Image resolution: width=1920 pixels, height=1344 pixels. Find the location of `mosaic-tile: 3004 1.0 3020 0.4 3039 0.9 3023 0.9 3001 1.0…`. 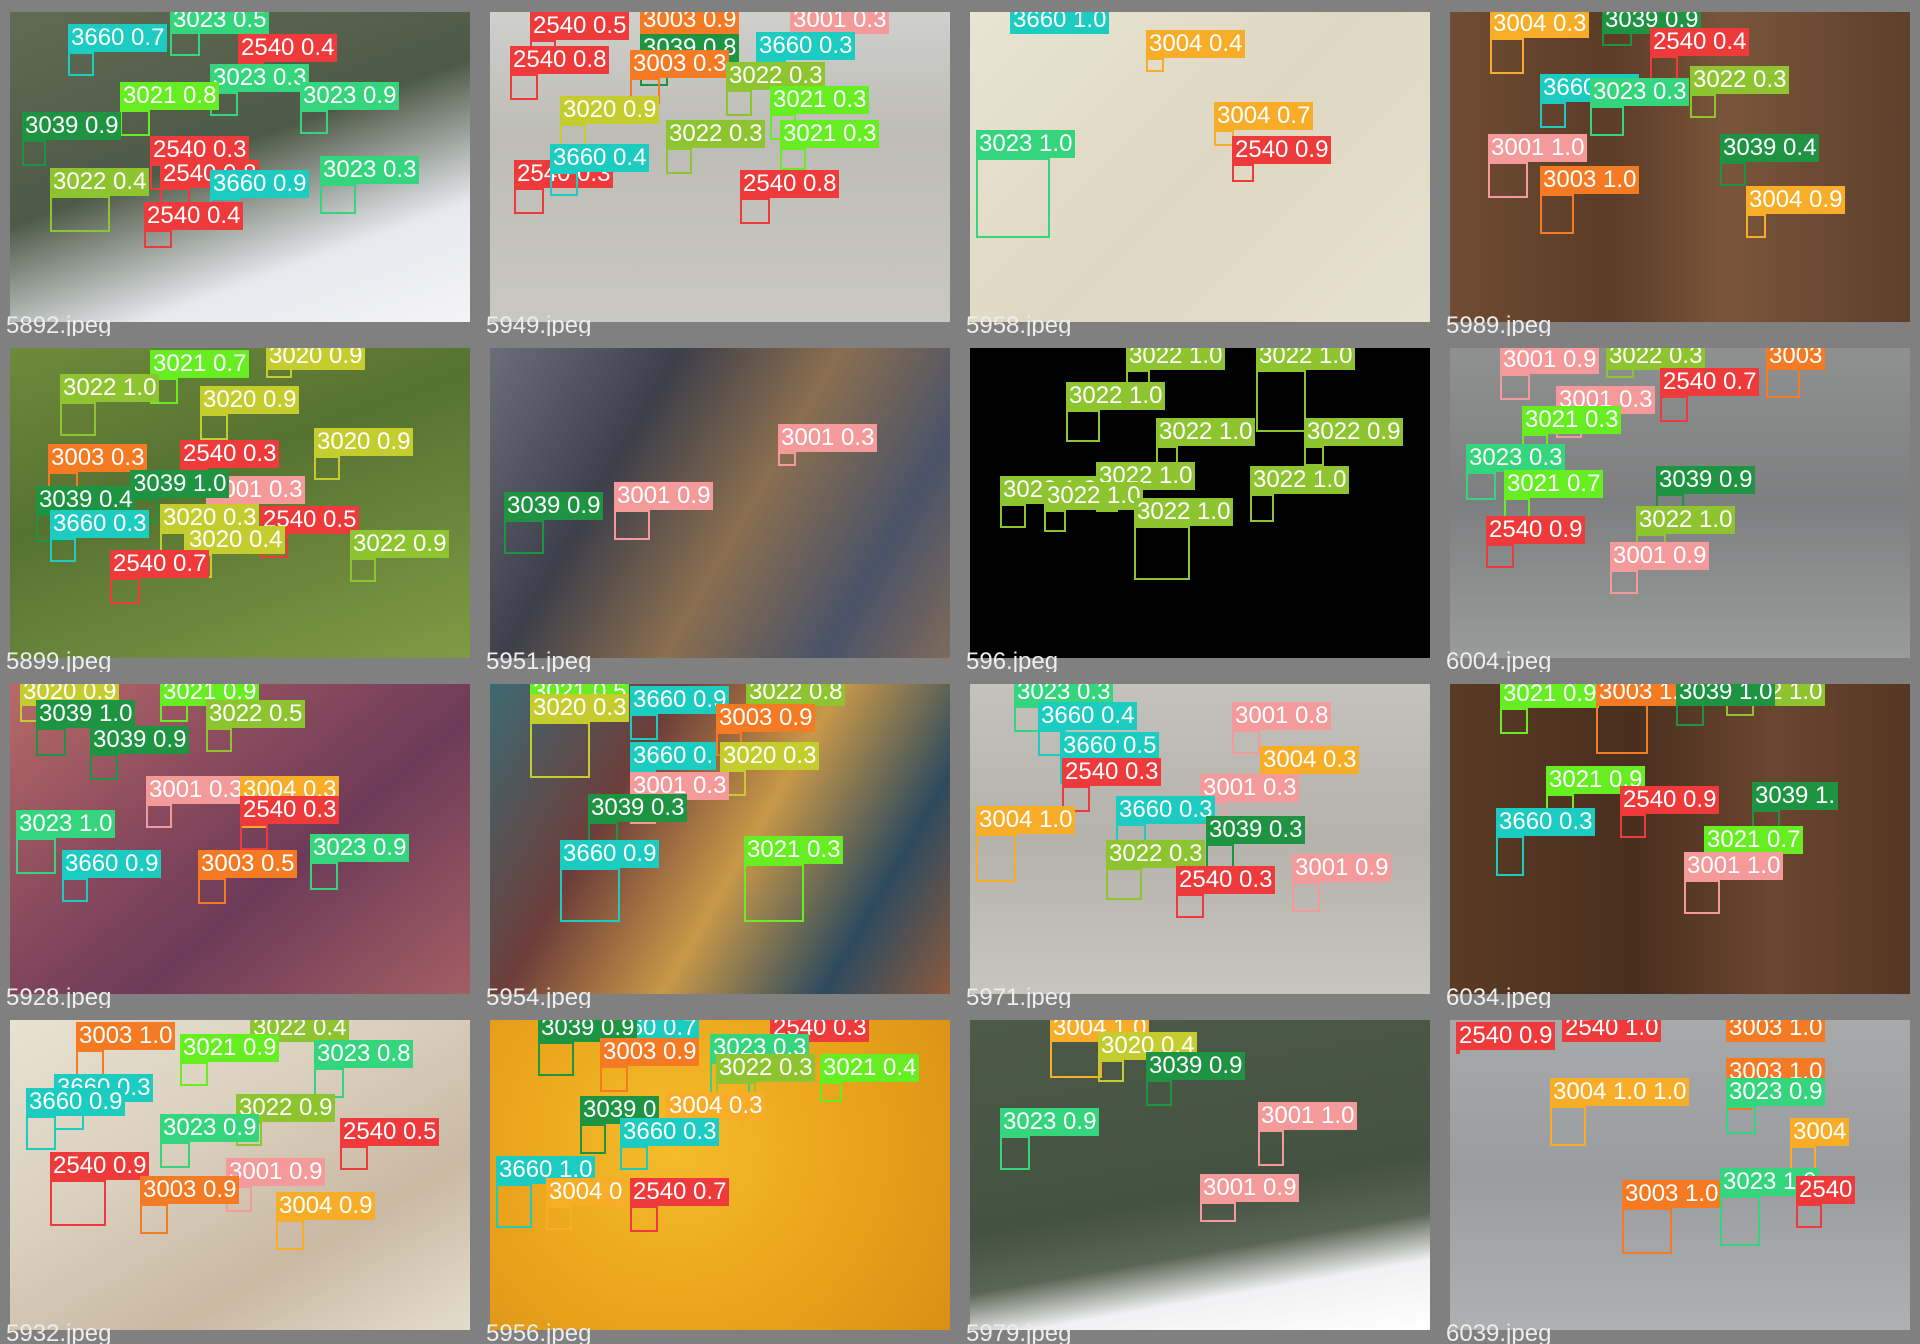

mosaic-tile: 3004 1.0 3020 0.4 3039 0.9 3023 0.9 3001 1.0… is located at coordinates (1200, 1176).